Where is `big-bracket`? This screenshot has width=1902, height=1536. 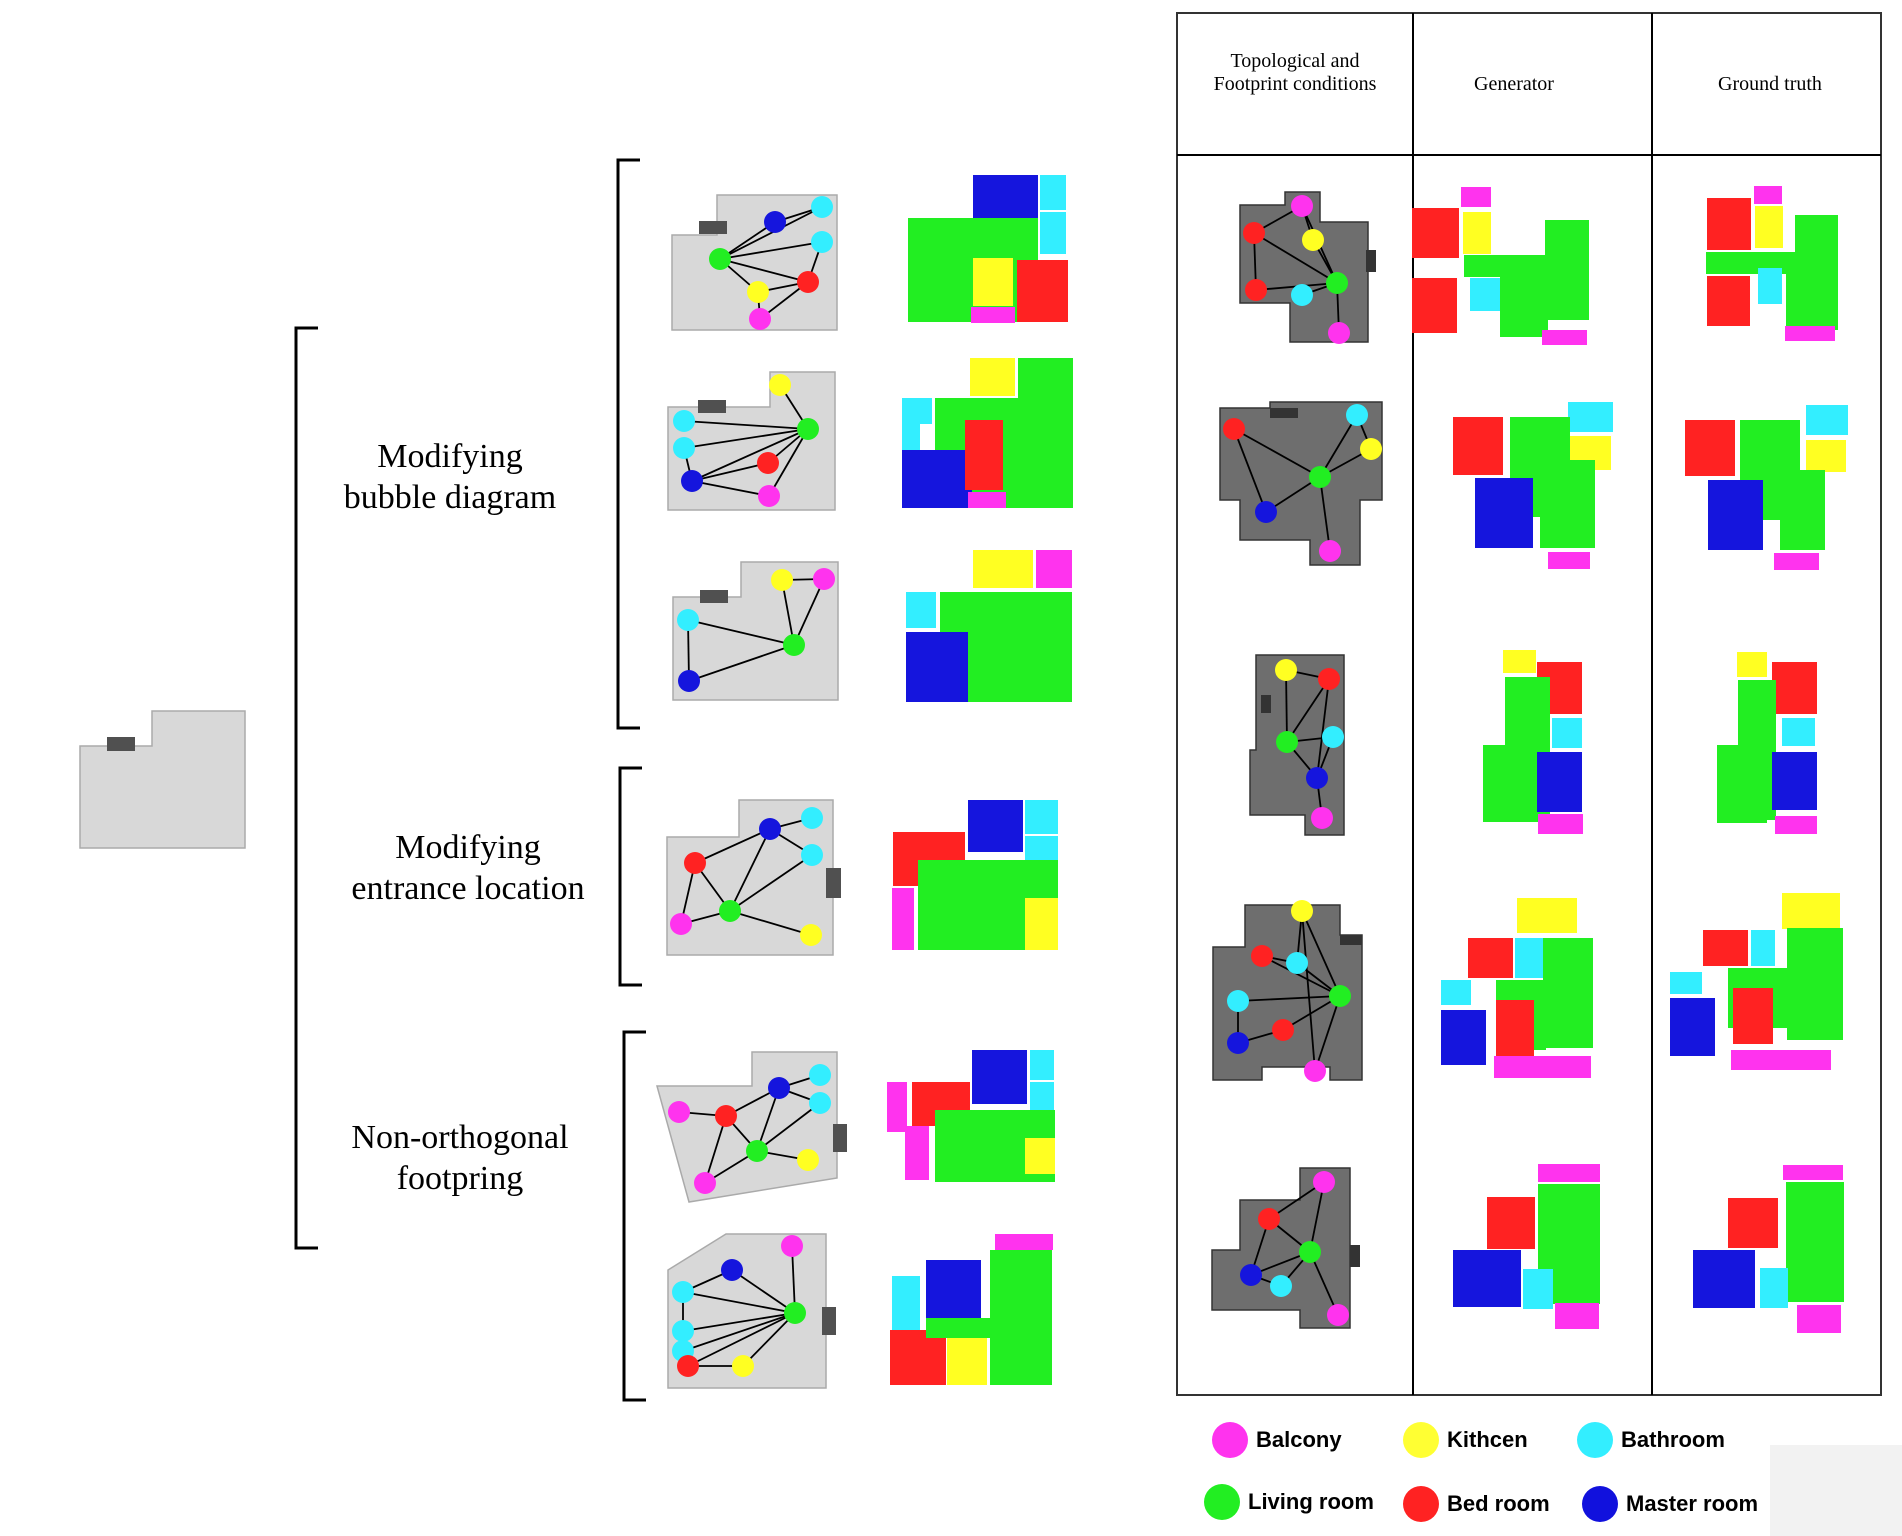
big-bracket is located at coordinates (306, 788).